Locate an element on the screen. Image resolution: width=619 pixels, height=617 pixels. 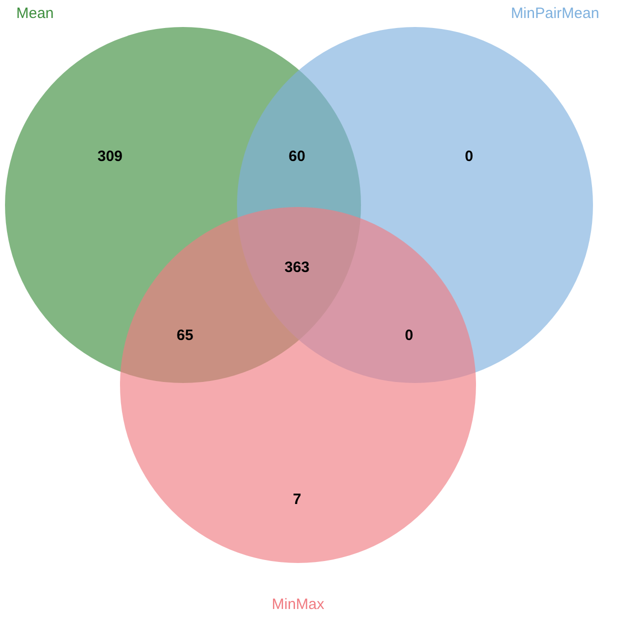
data-label: 60 is located at coordinates (297, 157).